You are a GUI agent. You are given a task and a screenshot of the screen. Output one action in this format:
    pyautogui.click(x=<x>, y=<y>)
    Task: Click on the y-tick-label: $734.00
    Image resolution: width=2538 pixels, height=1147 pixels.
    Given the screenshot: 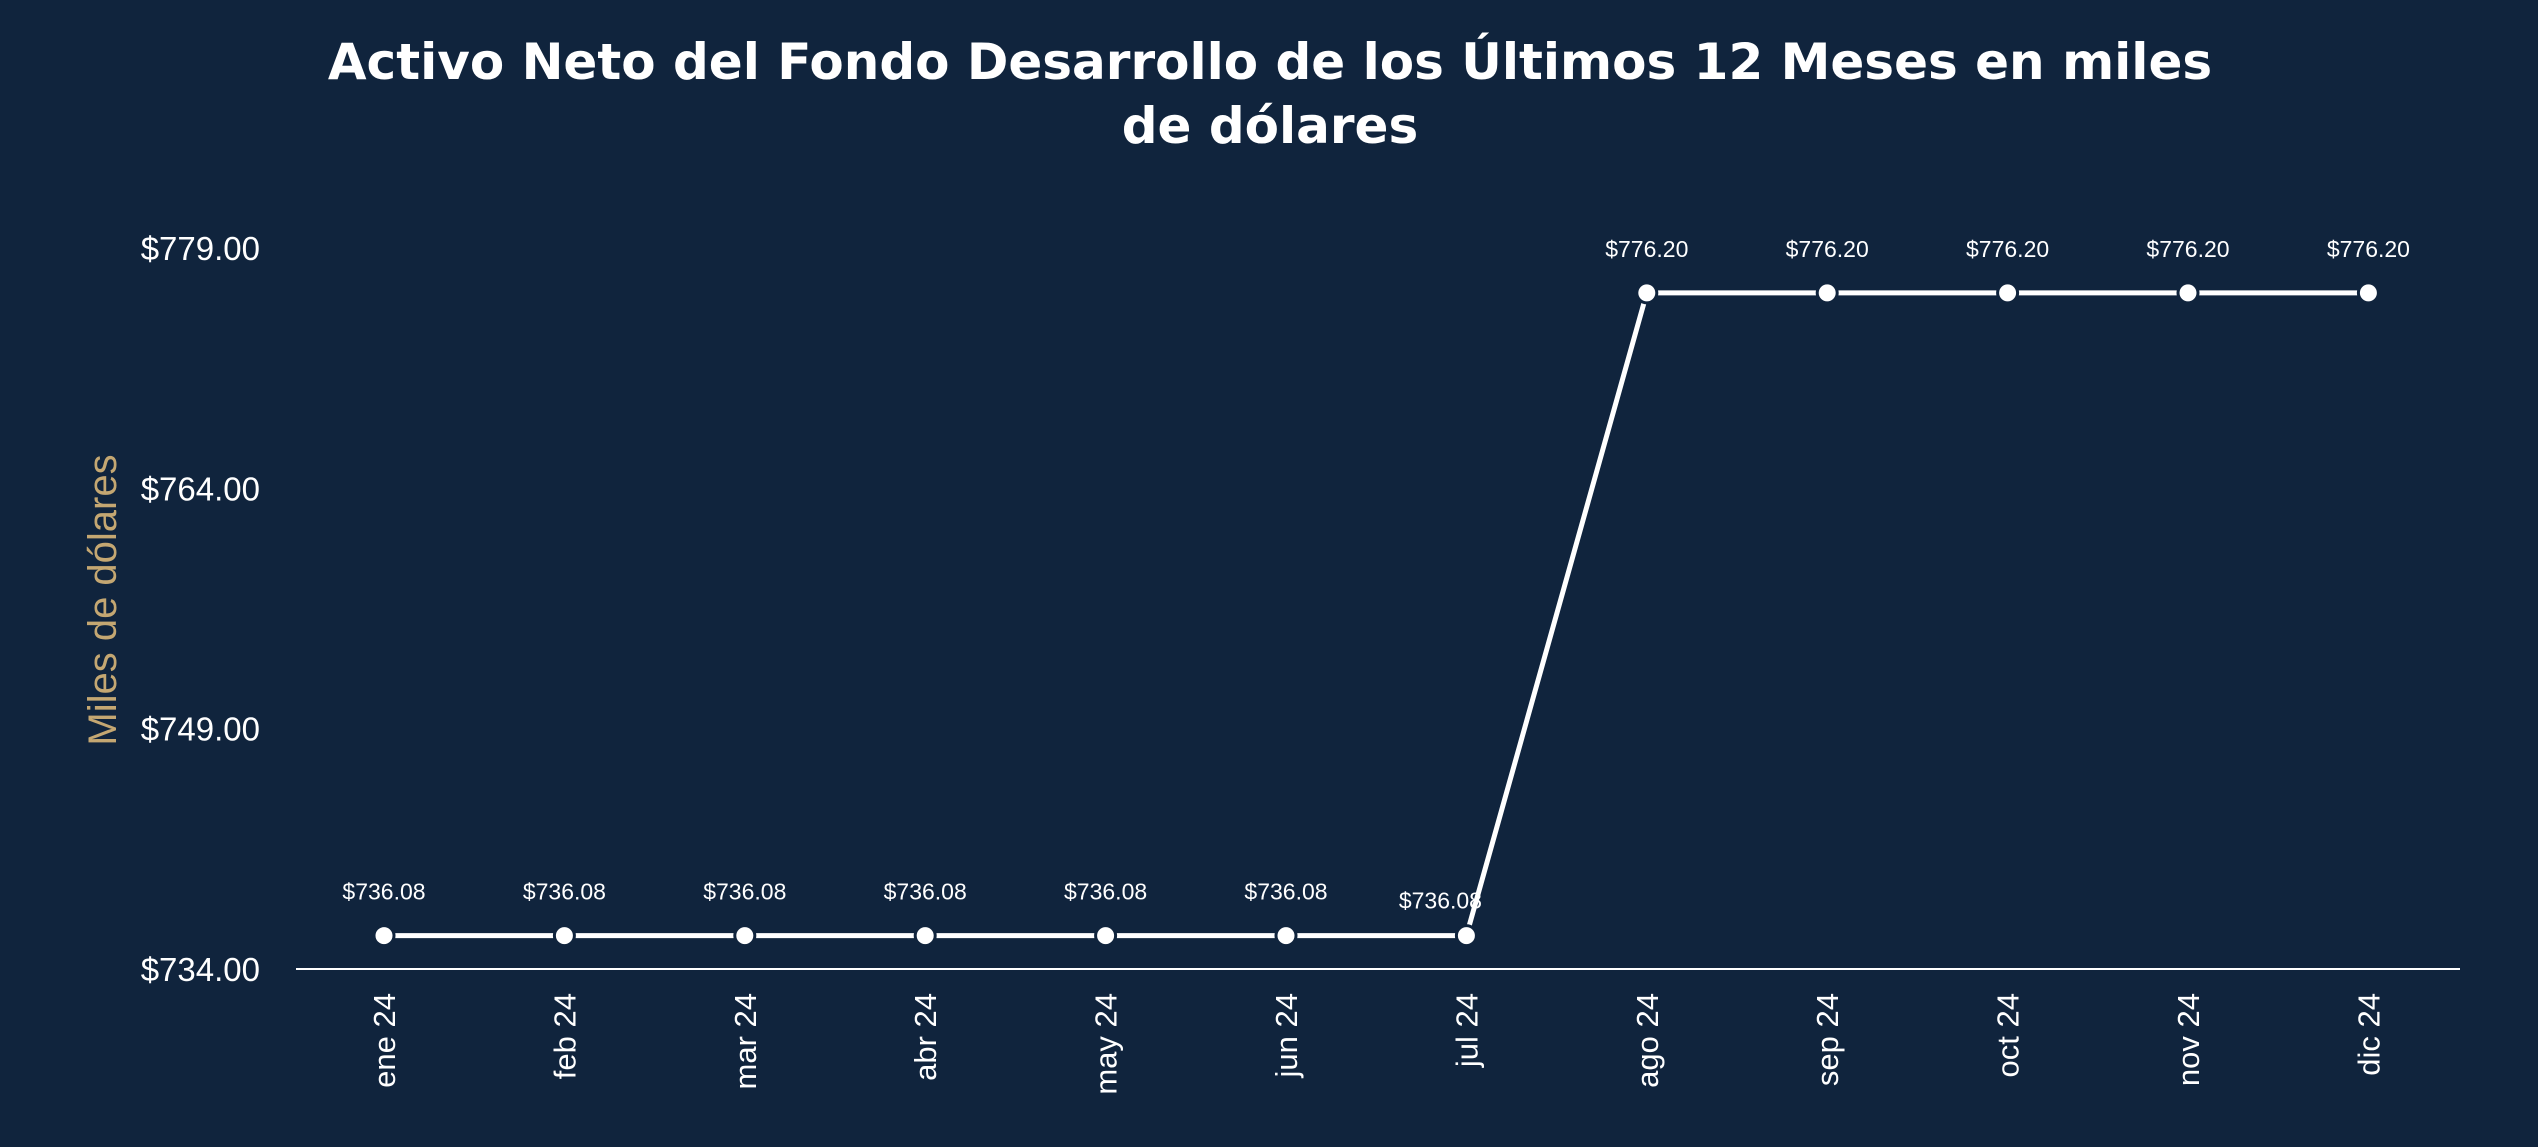 What is the action you would take?
    pyautogui.click(x=200, y=969)
    